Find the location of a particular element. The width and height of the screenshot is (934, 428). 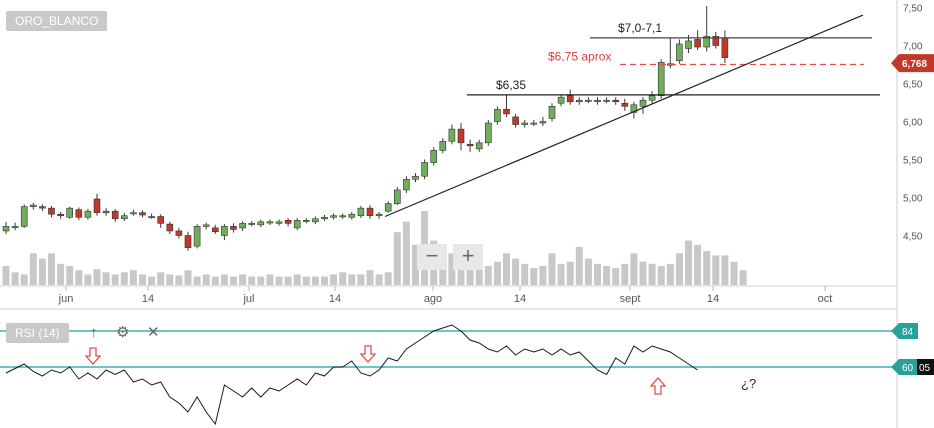

gear-icon: ⚙ is located at coordinates (123, 332).